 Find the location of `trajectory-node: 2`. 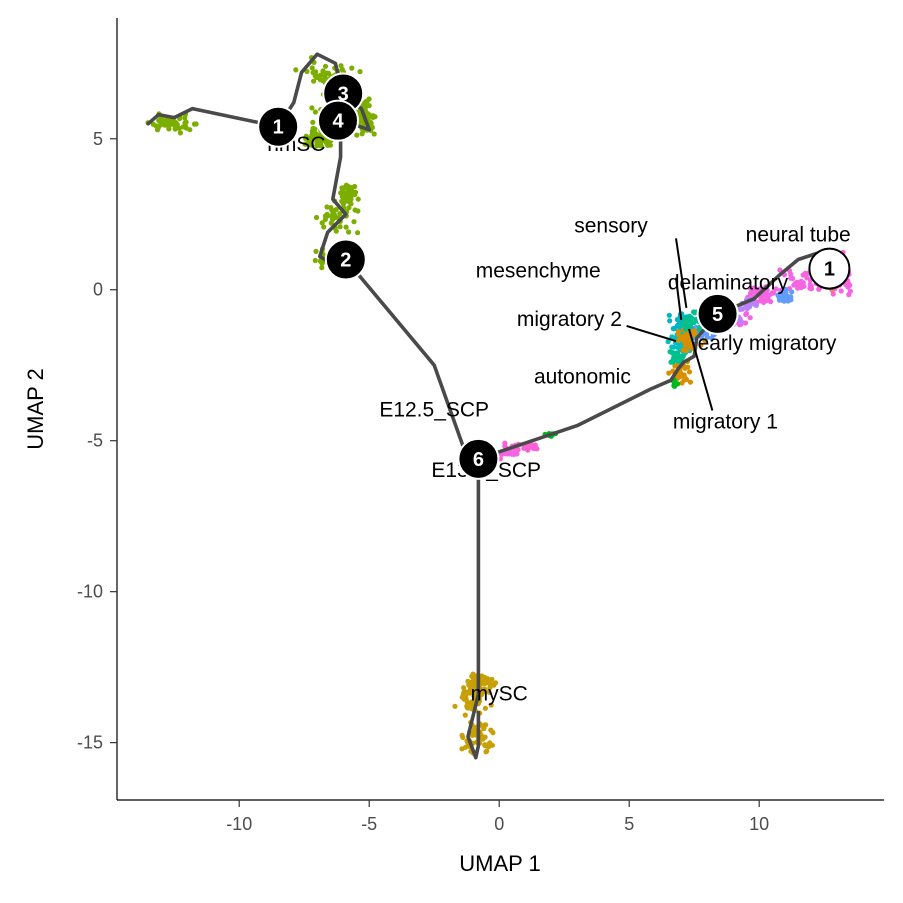

trajectory-node: 2 is located at coordinates (346, 260).